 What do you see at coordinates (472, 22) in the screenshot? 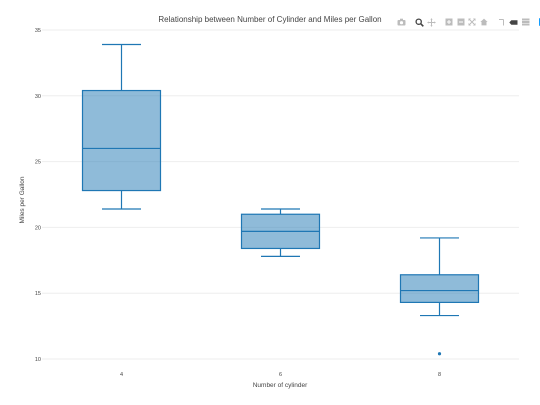
I see `autoscale-icon` at bounding box center [472, 22].